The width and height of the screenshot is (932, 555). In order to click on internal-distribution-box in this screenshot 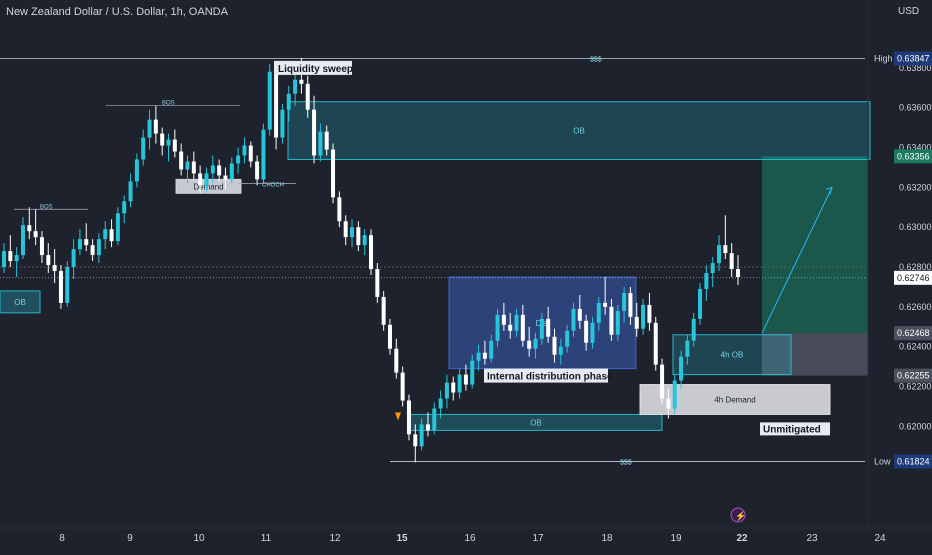, I will do `click(546, 375)`.